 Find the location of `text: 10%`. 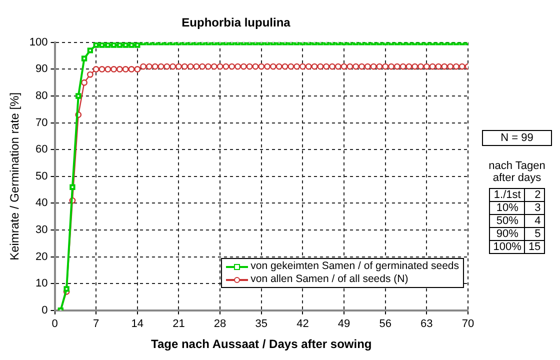

text: 10% is located at coordinates (507, 208).